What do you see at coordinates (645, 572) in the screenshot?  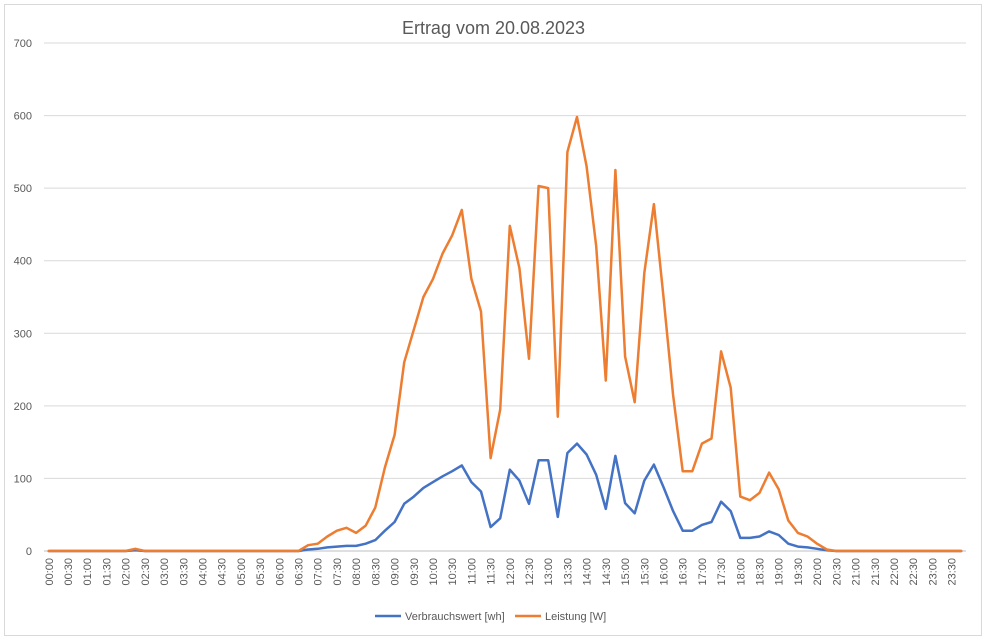 I see `x-tick-label: 15:30` at bounding box center [645, 572].